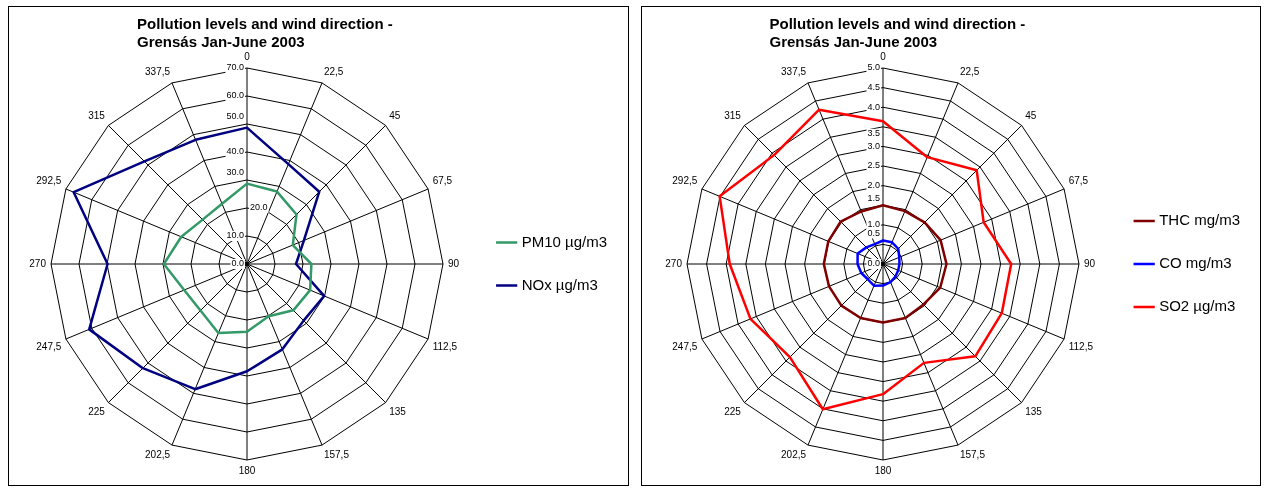 This screenshot has width=1269, height=496. I want to click on y-tick-label: 0.5, so click(873, 232).